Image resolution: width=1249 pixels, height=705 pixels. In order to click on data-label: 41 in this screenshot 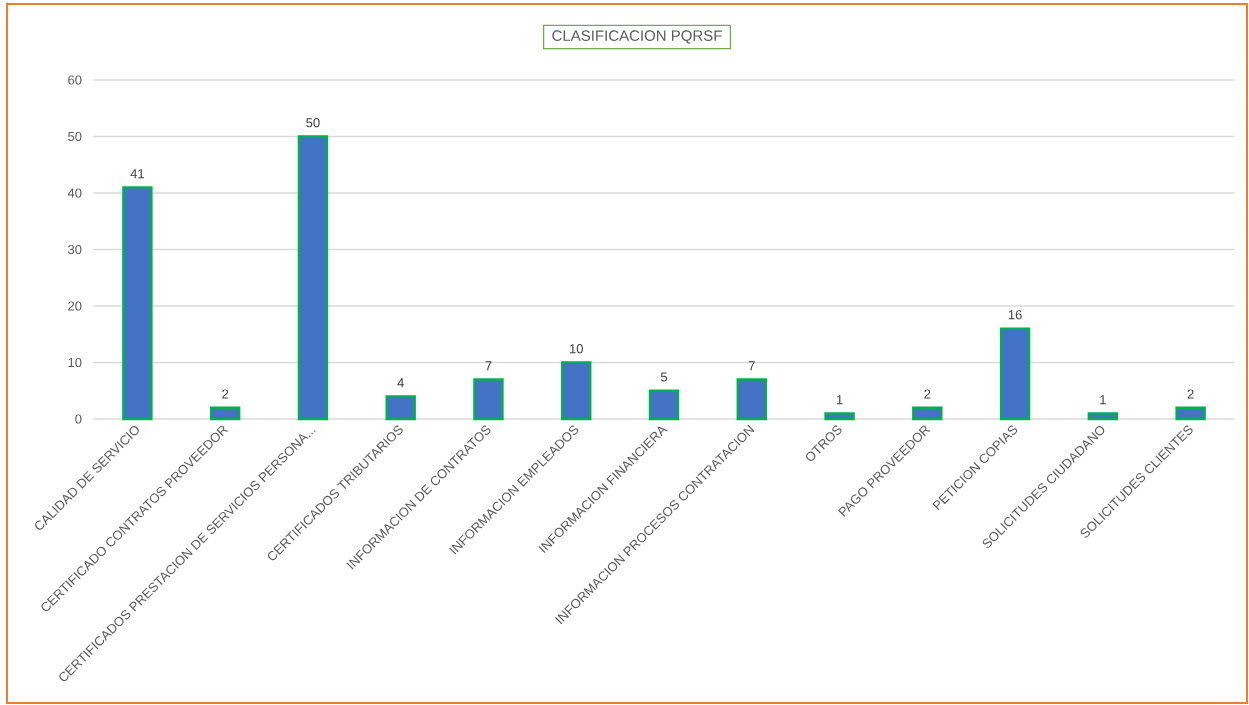, I will do `click(137, 174)`.